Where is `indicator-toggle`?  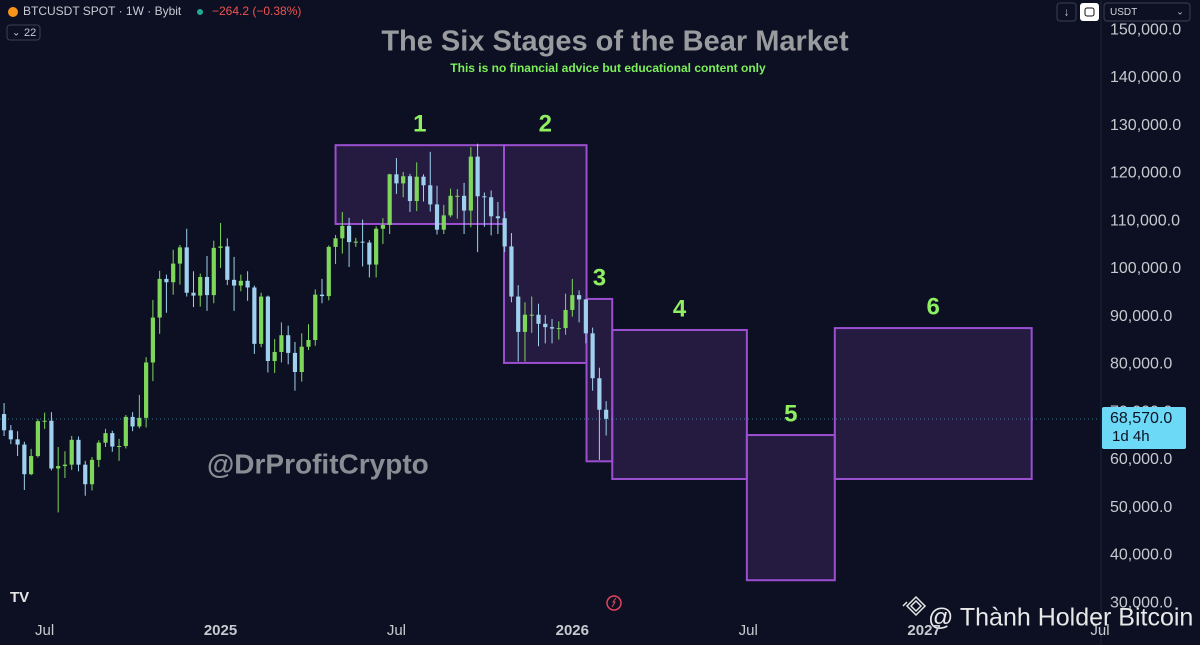
indicator-toggle is located at coordinates (23, 32).